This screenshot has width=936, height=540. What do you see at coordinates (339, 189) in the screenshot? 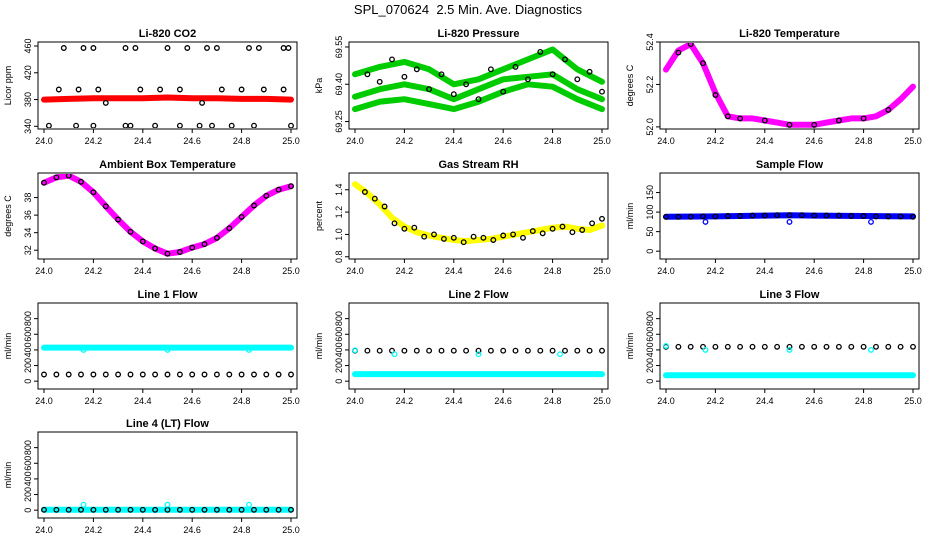
I see `y-tick-label: 1.4` at bounding box center [339, 189].